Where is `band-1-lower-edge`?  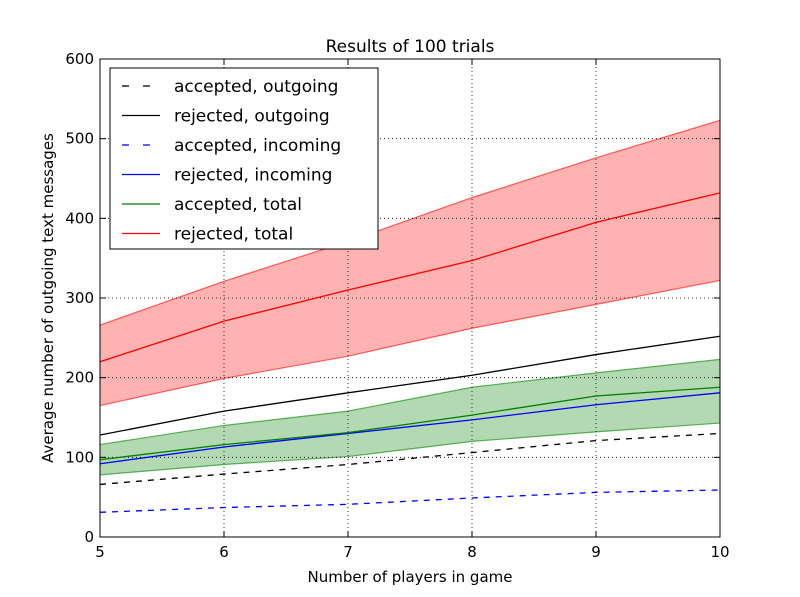
band-1-lower-edge is located at coordinates (410, 449).